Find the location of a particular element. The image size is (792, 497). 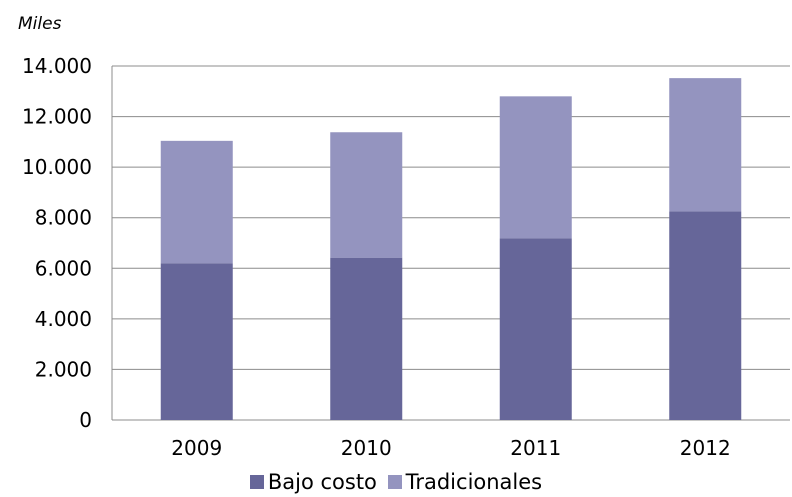

bar-bajo-costo-2012 is located at coordinates (705, 315).